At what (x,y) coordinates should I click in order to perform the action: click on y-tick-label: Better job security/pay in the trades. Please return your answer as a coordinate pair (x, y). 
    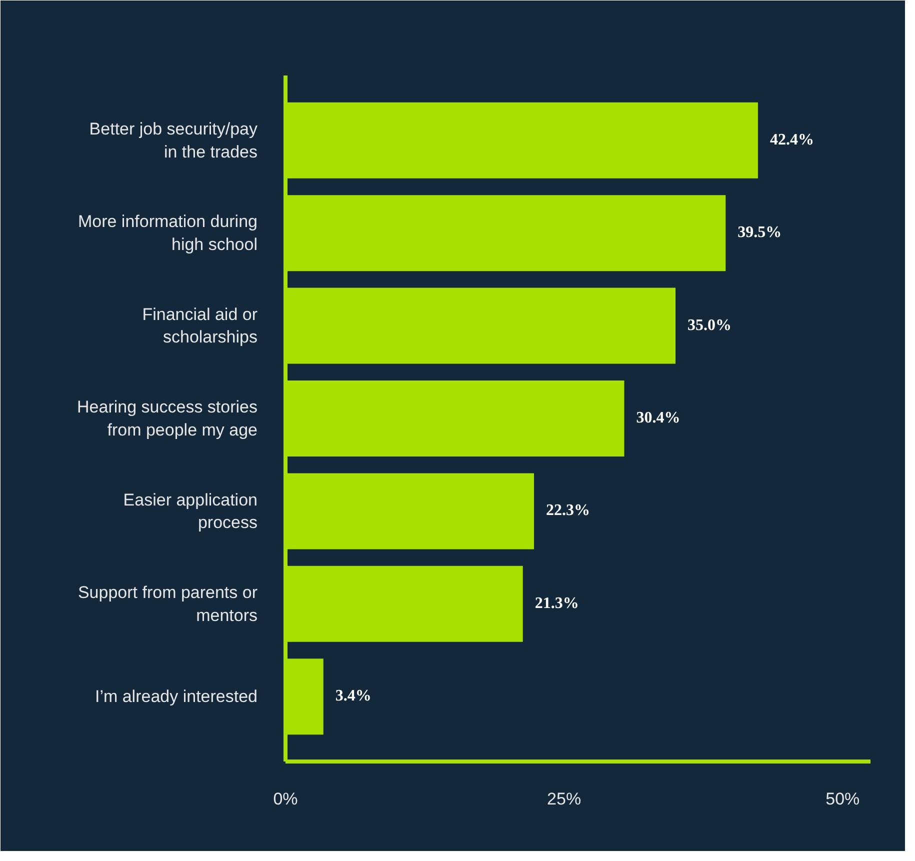
    Looking at the image, I should click on (173, 140).